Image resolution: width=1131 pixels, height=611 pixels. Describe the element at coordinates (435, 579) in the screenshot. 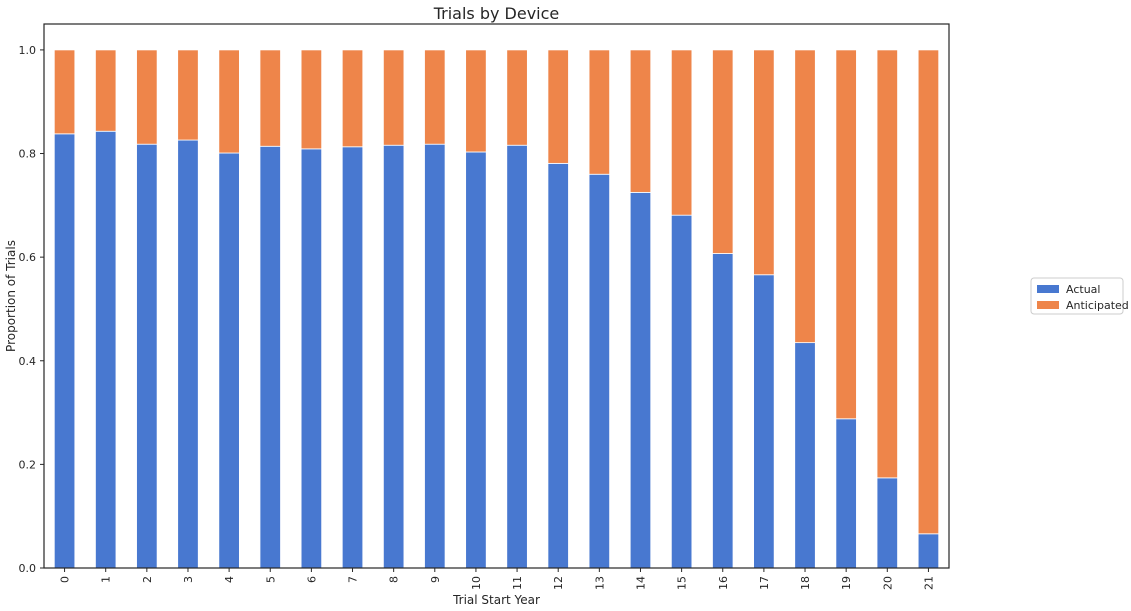

I see `x-tick-label: 9` at that location.